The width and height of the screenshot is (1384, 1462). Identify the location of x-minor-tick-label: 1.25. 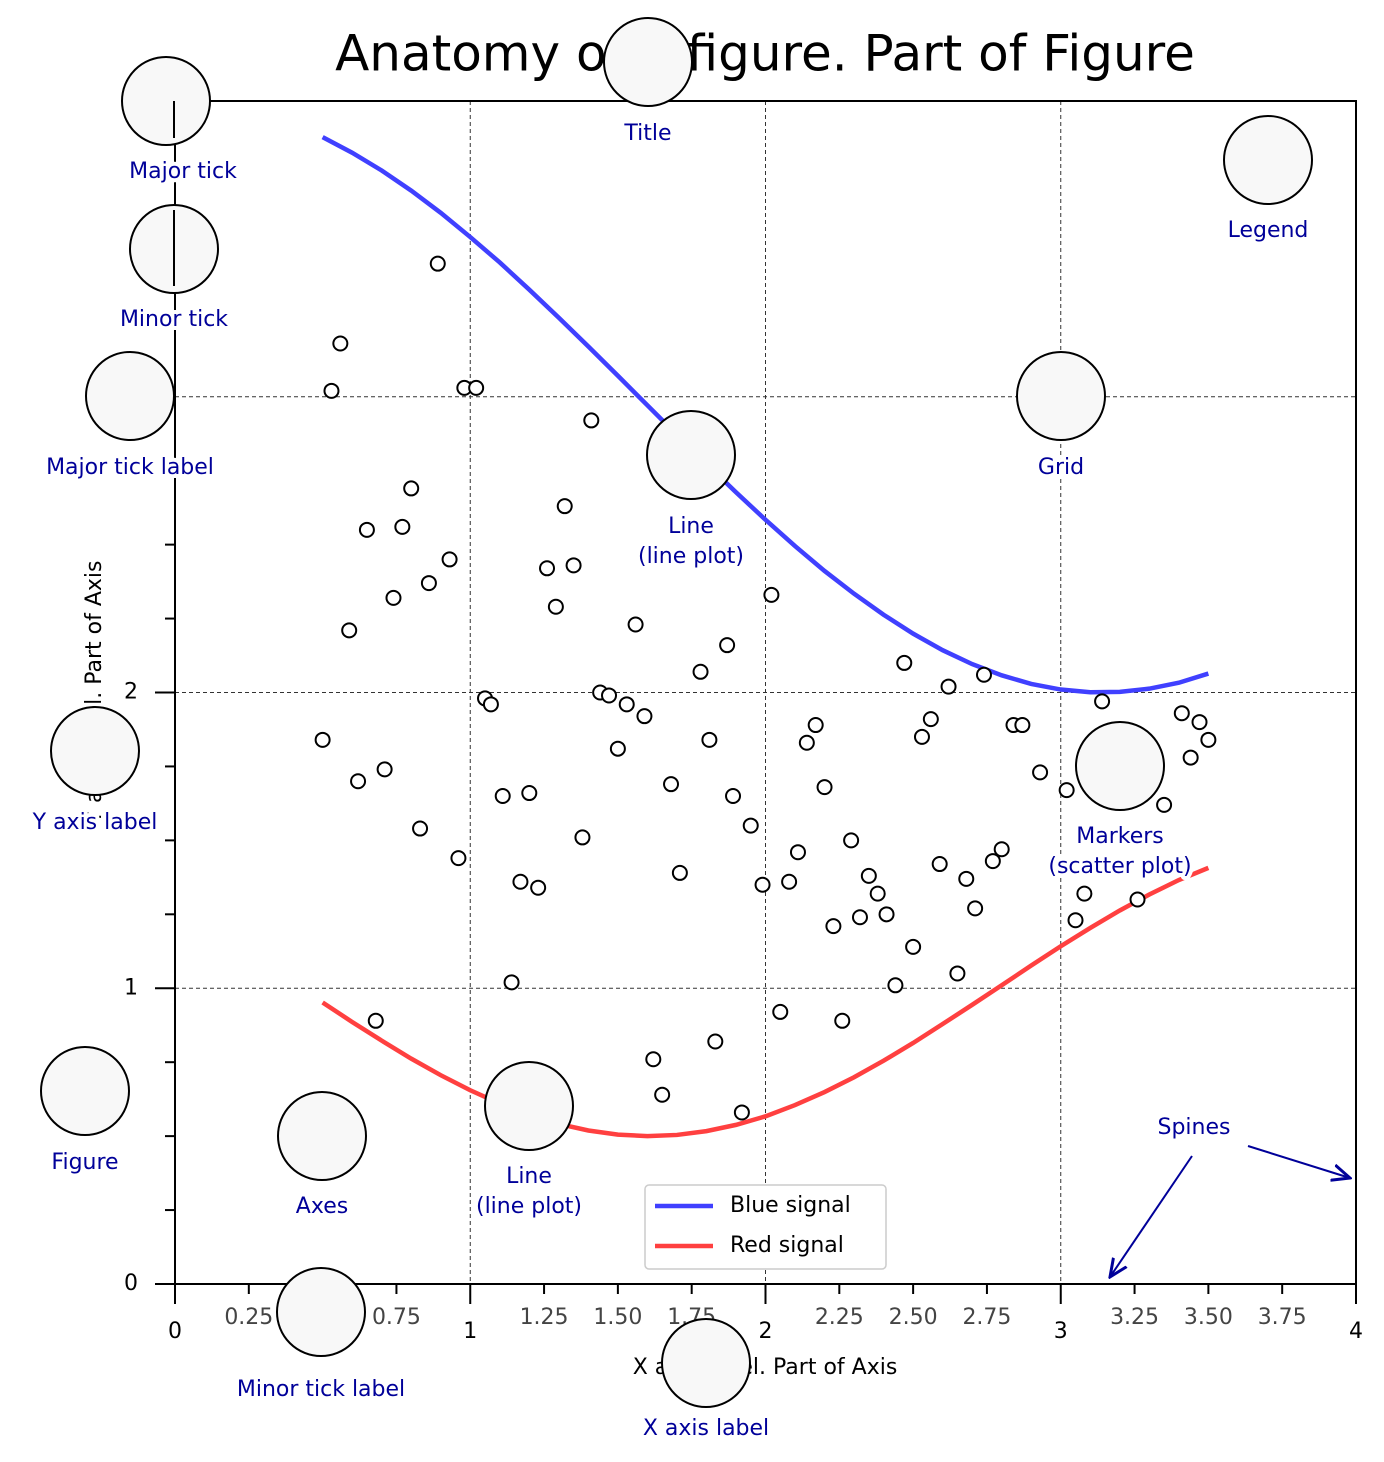
(544, 1317).